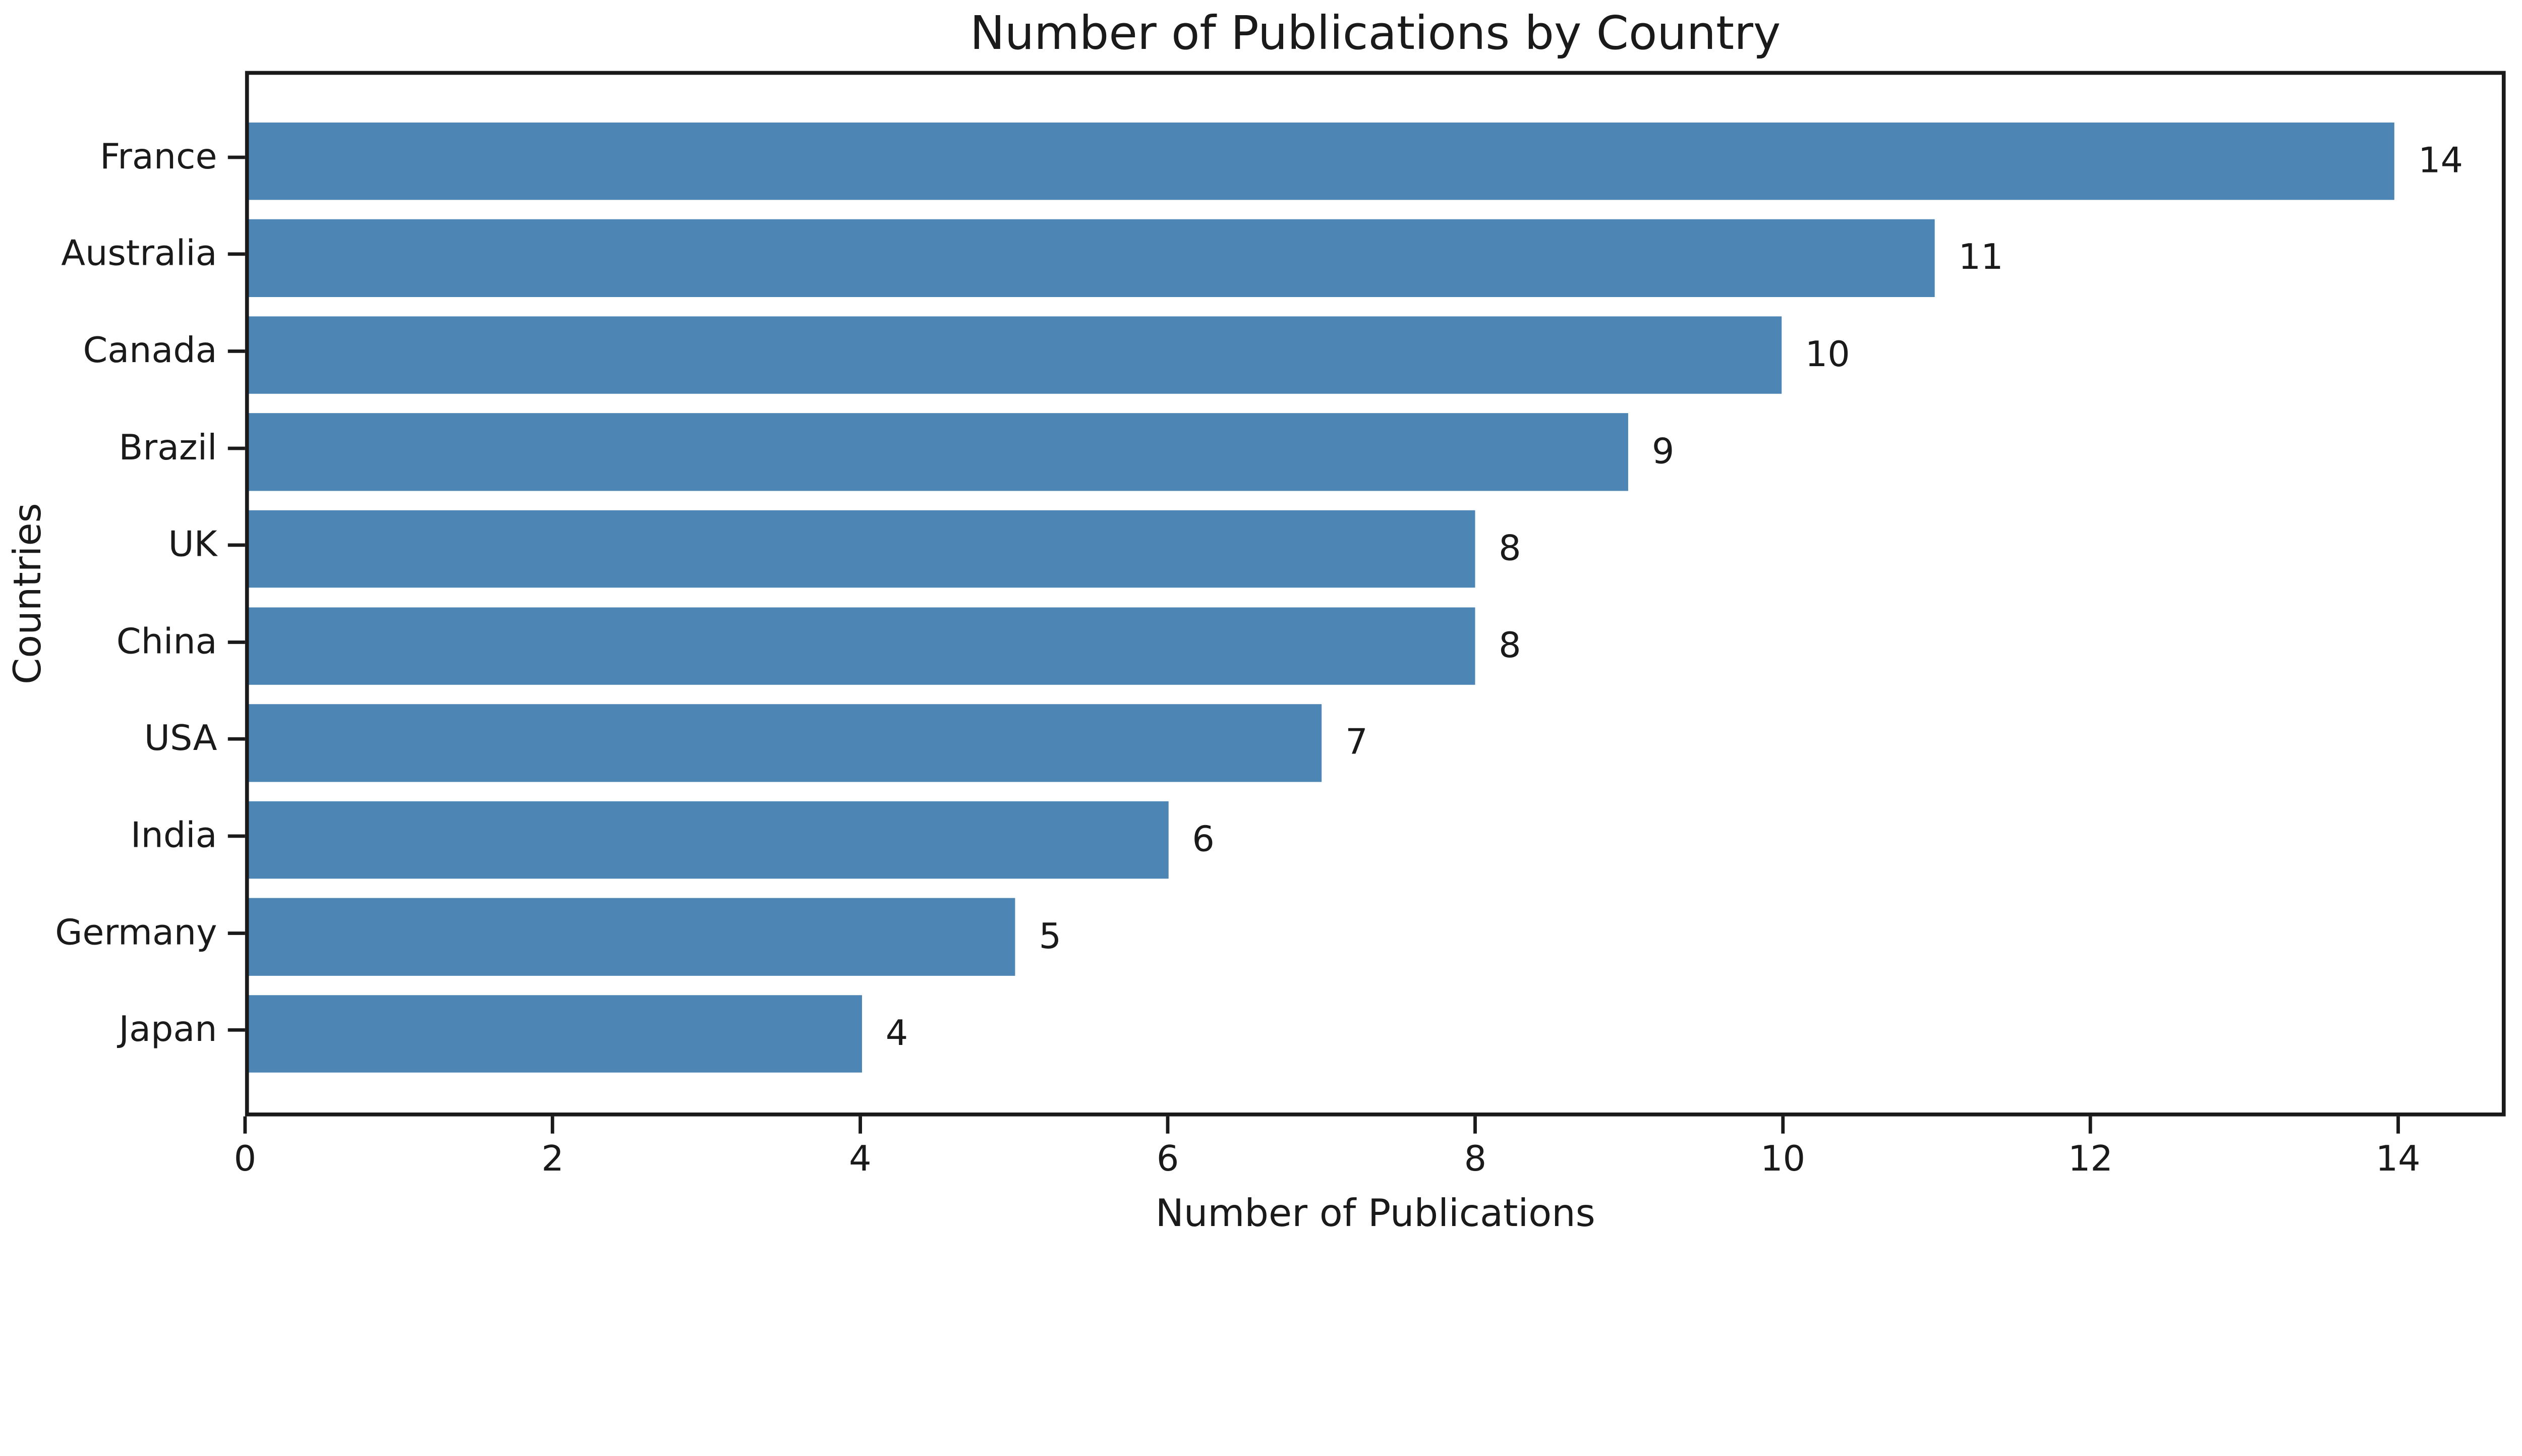 This screenshot has height=1456, width=2522. What do you see at coordinates (2090, 1159) in the screenshot?
I see `x-tick-label: 12` at bounding box center [2090, 1159].